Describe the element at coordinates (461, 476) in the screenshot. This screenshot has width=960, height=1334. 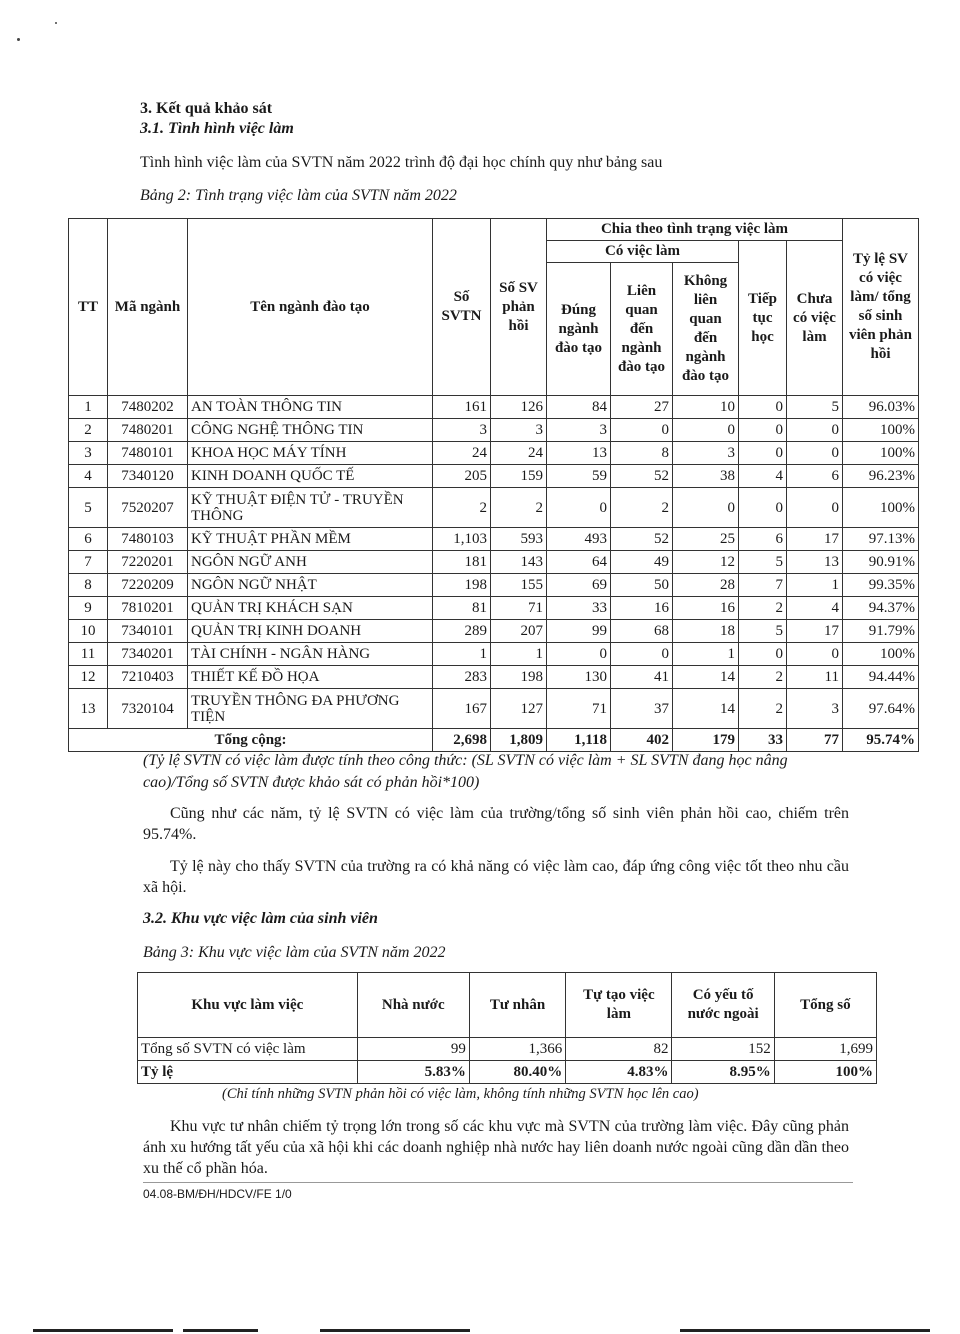
I see `table-cell: 205` at that location.